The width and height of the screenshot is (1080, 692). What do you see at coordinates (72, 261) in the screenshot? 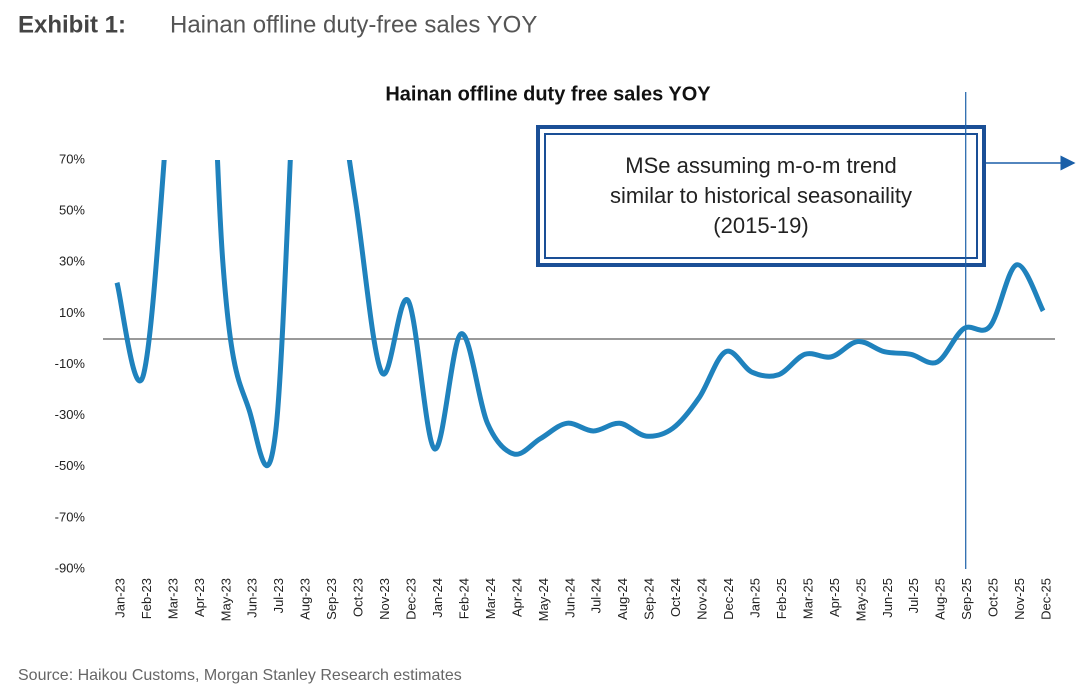
I see `y-tick-label: 30%` at bounding box center [72, 261].